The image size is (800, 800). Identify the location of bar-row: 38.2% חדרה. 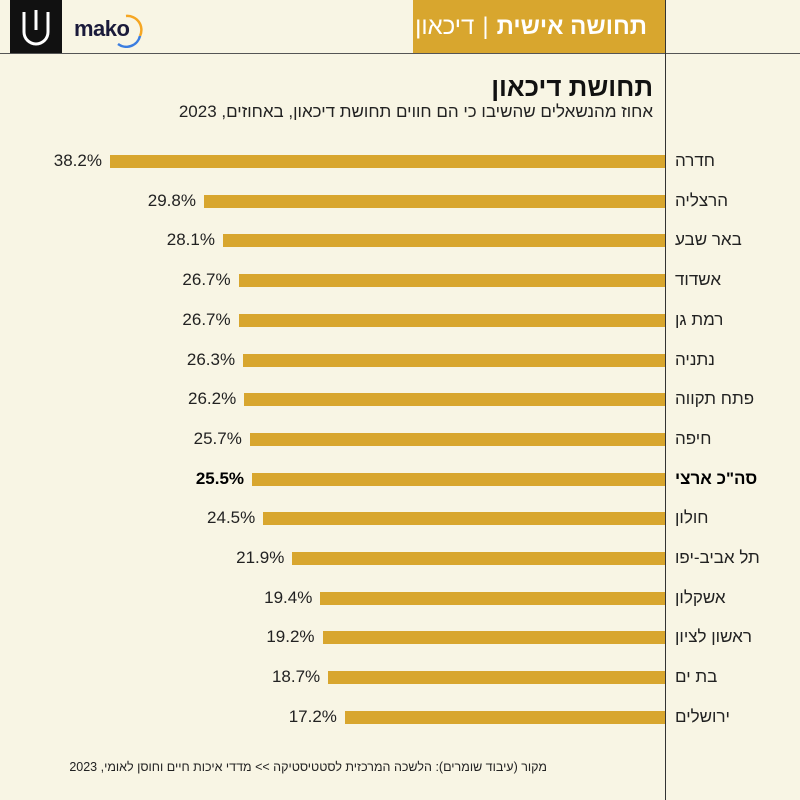
(400, 161).